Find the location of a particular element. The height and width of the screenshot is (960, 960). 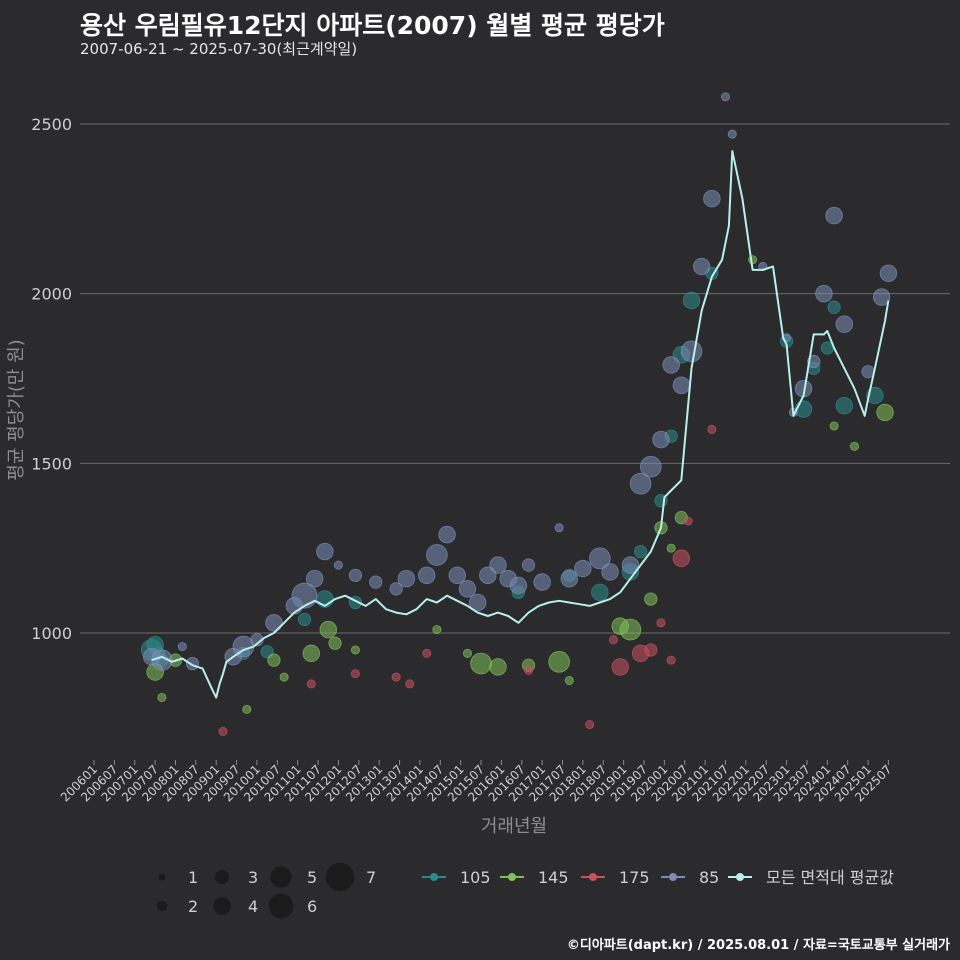

y-tick-label: 2000 is located at coordinates (51, 294).